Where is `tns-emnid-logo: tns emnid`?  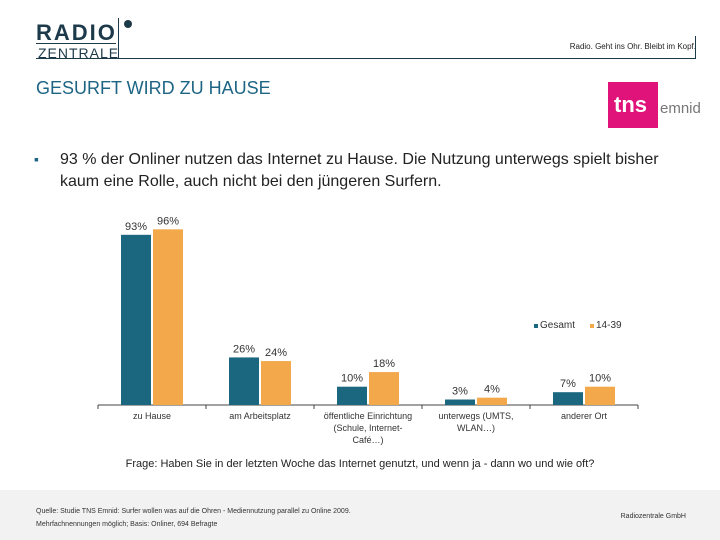
tns-emnid-logo: tns emnid is located at coordinates (656, 105).